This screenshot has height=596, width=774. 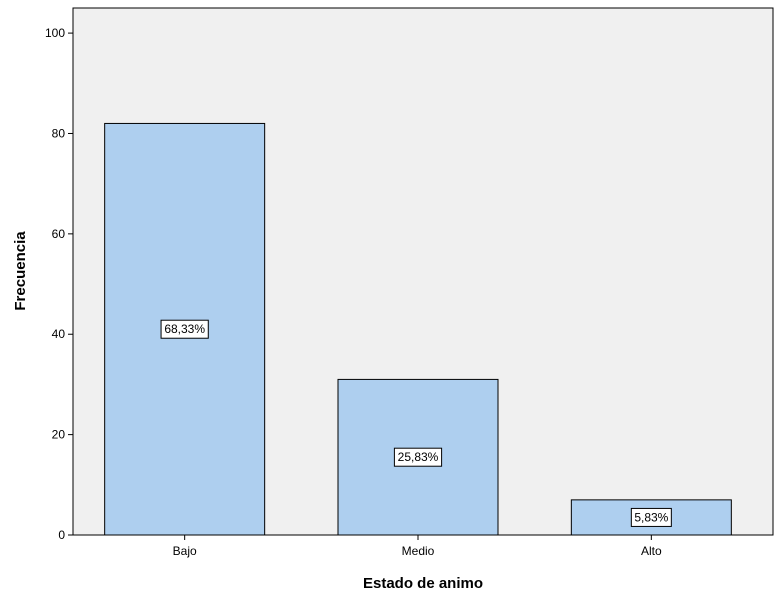 What do you see at coordinates (59, 234) in the screenshot?
I see `y-tick-label: 60` at bounding box center [59, 234].